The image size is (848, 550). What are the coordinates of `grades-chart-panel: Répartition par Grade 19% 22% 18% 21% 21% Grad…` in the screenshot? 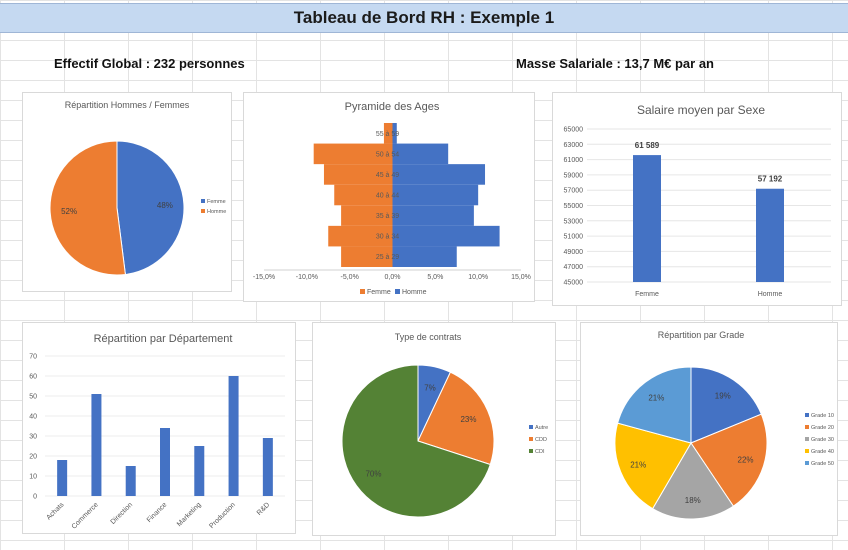 It's located at (709, 429).